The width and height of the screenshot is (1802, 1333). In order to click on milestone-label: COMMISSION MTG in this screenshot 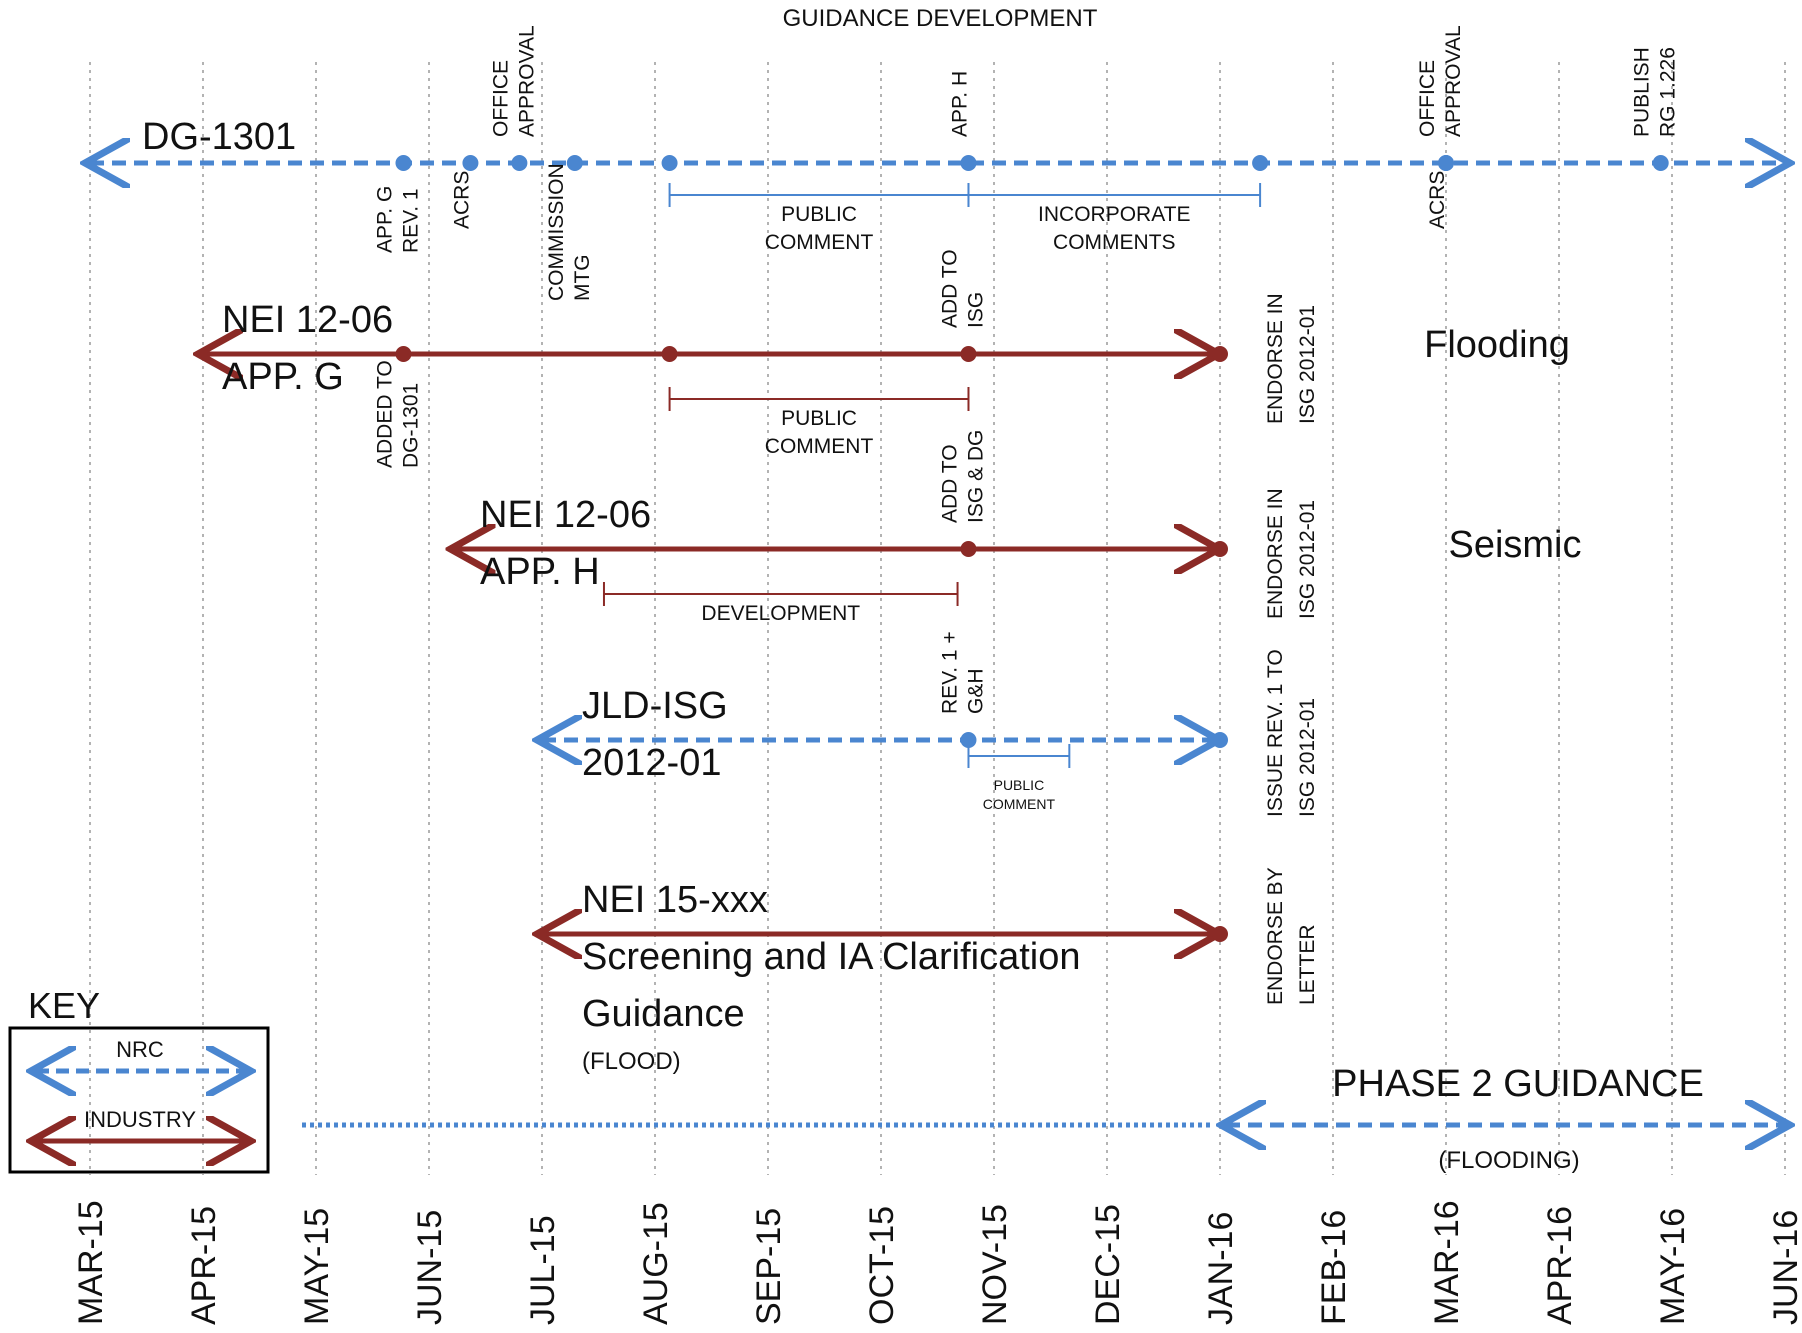, I will do `click(569, 232)`.